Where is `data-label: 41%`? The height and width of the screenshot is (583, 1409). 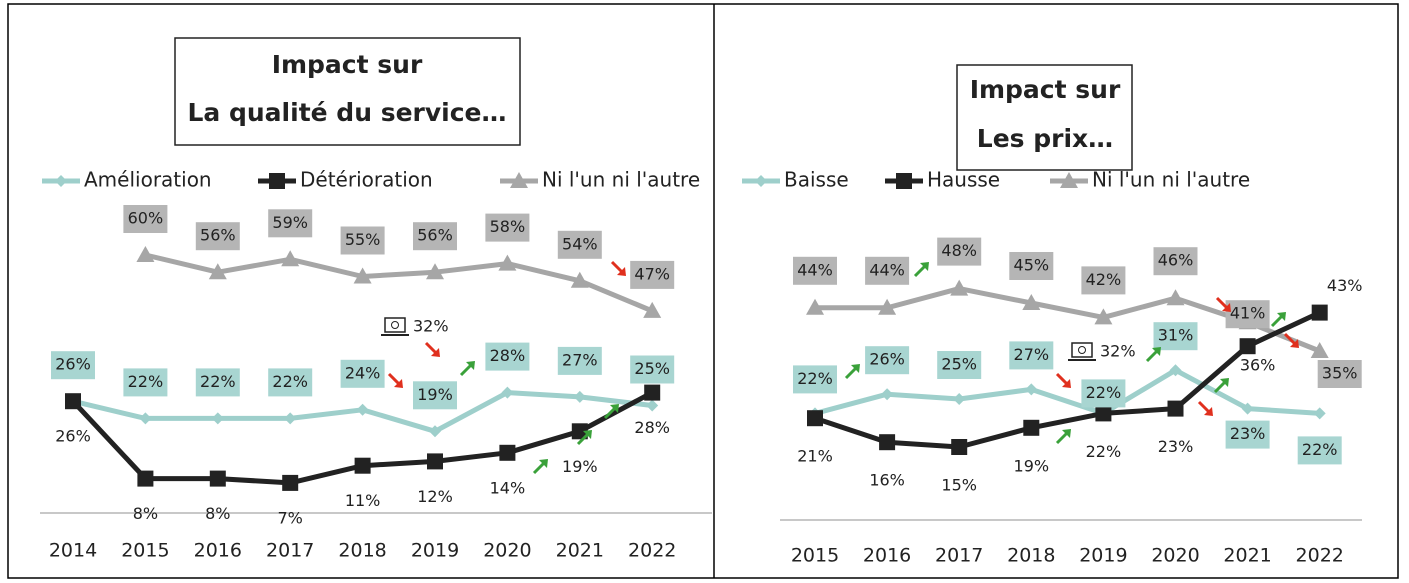 data-label: 41% is located at coordinates (1248, 313).